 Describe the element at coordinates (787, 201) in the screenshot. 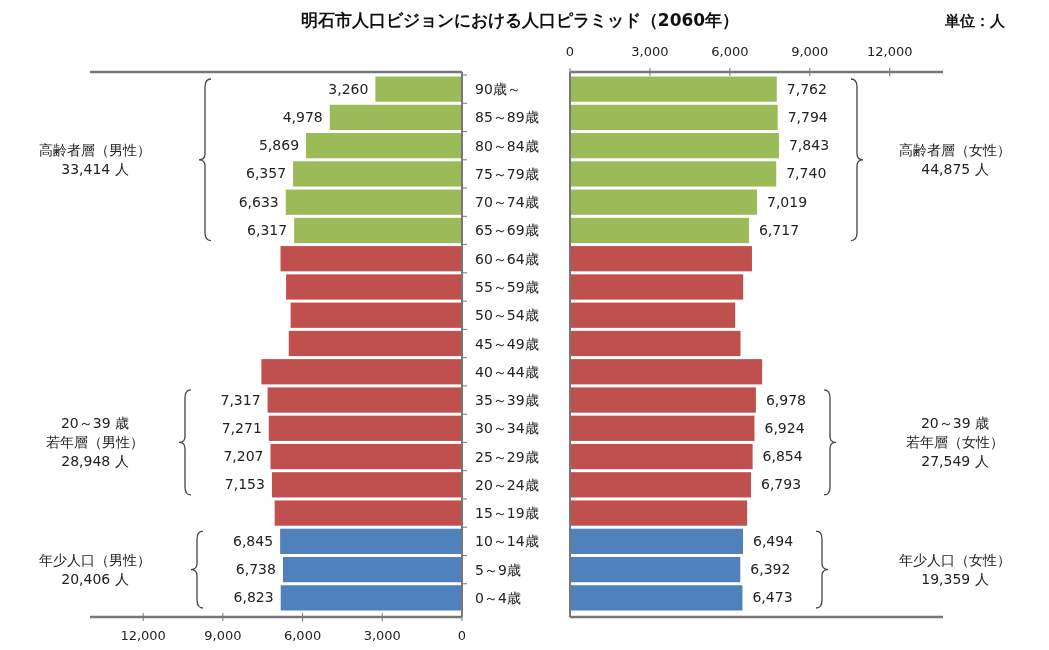

I see `data-label: 7,019` at that location.